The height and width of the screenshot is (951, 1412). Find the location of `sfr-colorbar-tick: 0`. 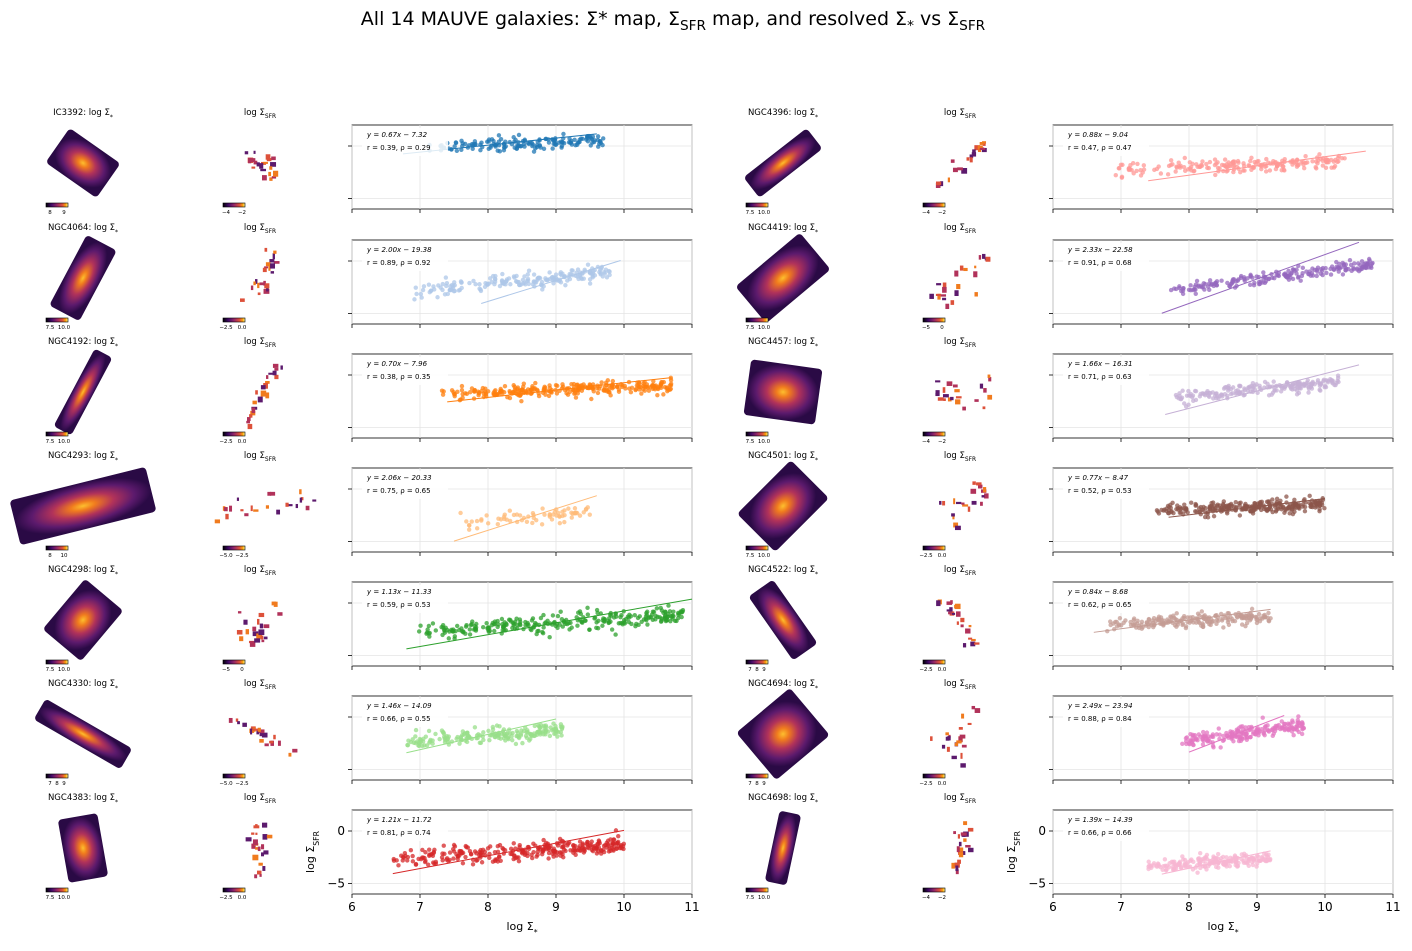

sfr-colorbar-tick: 0 is located at coordinates (242, 670).